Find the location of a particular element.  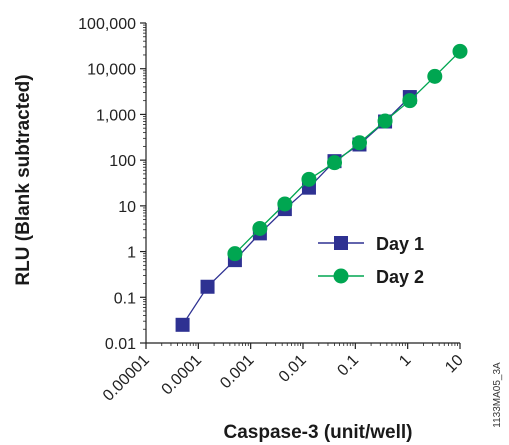

y-tick-label: 1 is located at coordinates (131, 253).